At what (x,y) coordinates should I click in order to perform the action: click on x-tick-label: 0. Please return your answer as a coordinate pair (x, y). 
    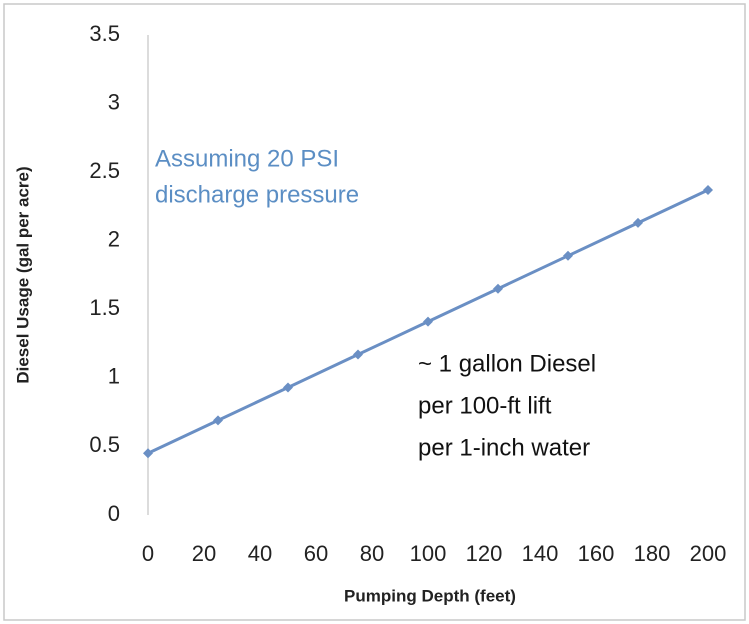
    Looking at the image, I should click on (148, 553).